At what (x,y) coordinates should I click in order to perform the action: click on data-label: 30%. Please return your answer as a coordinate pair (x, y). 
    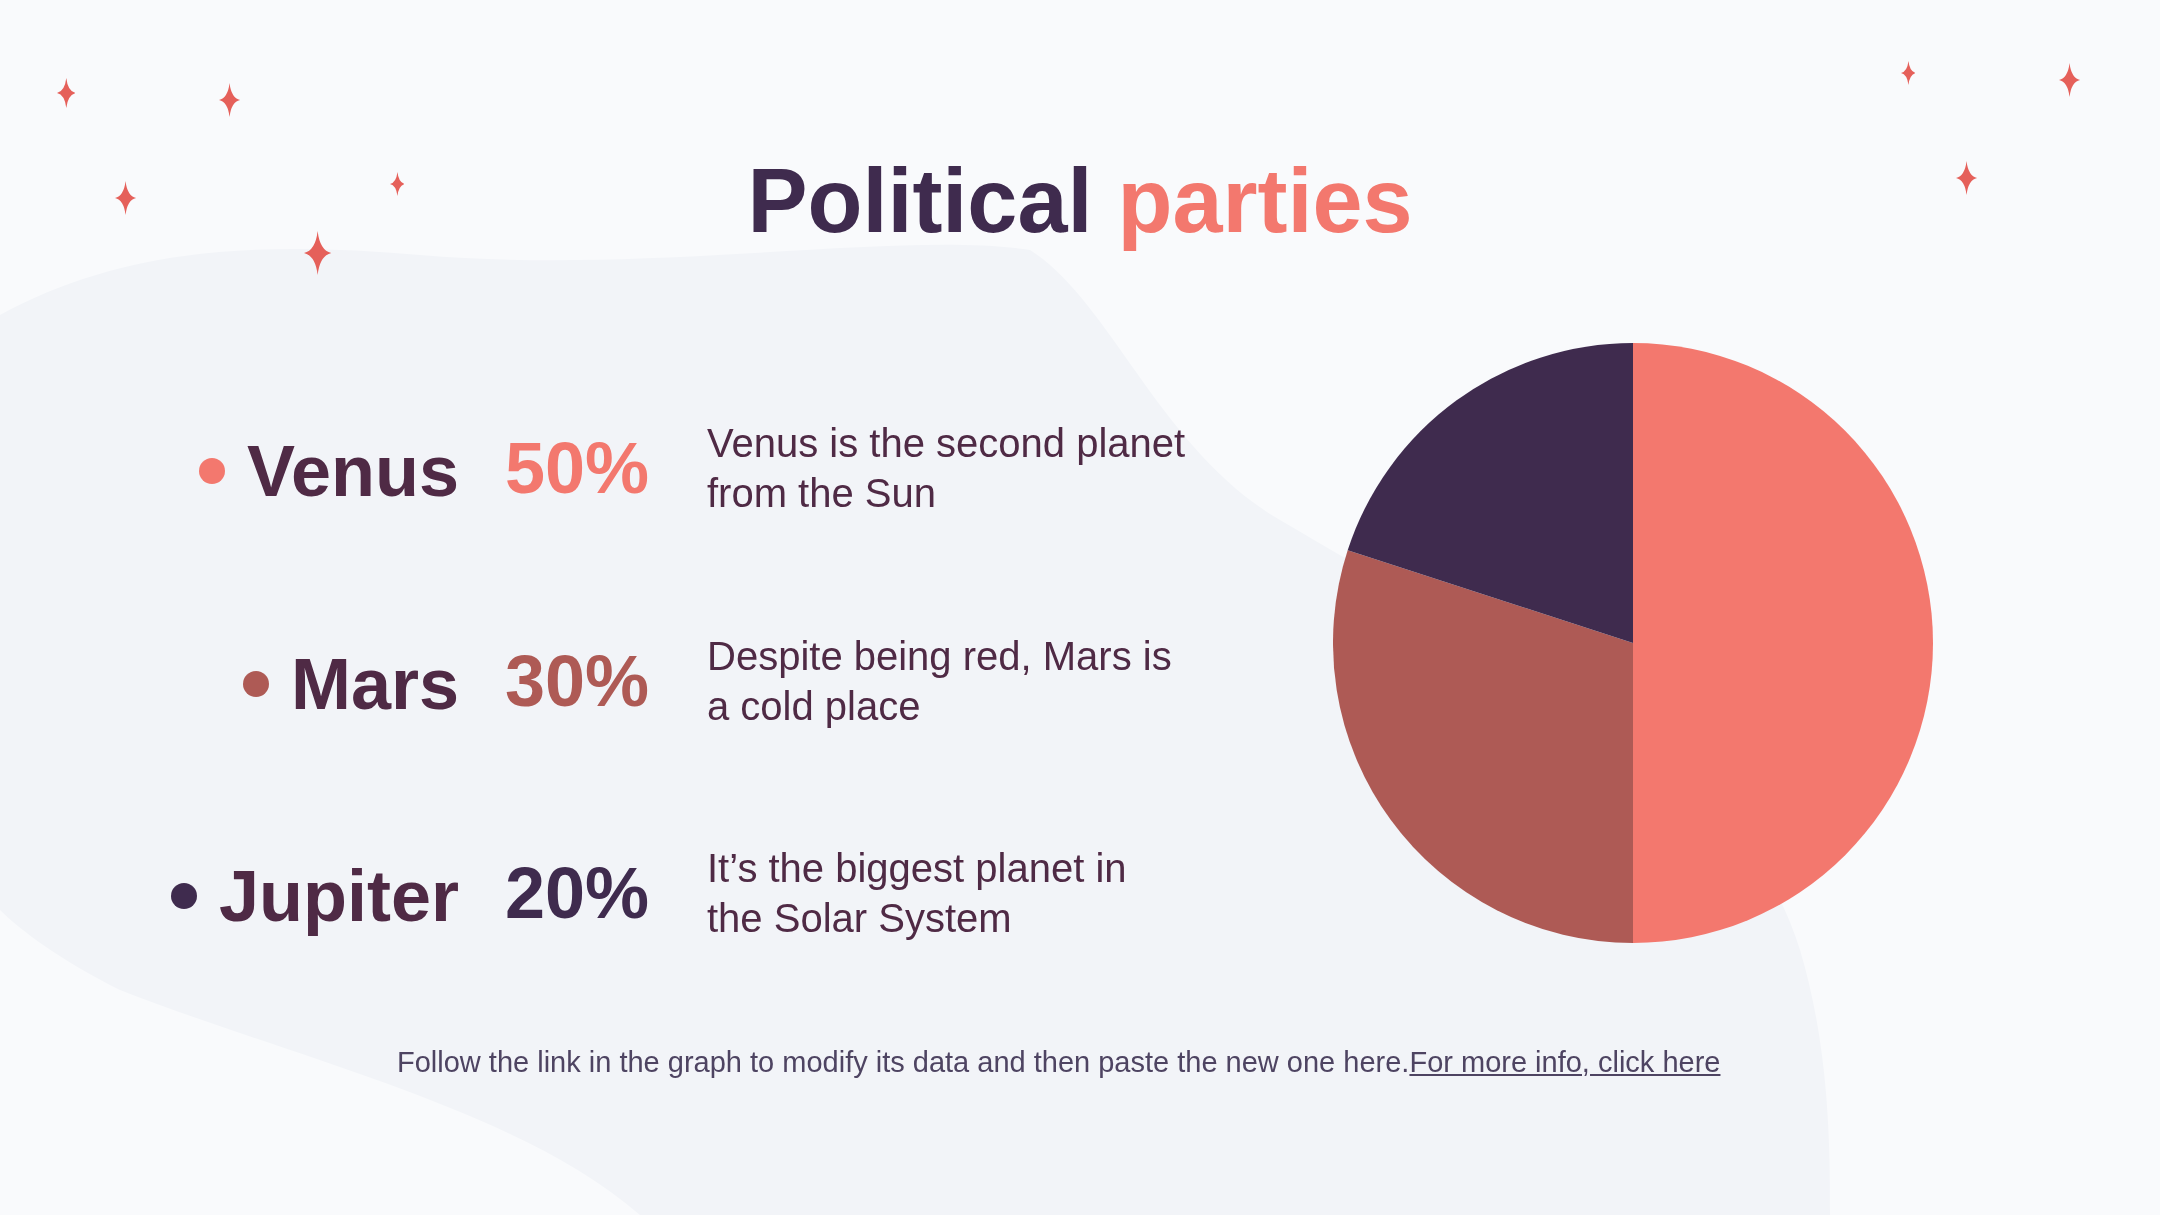
    Looking at the image, I should click on (578, 681).